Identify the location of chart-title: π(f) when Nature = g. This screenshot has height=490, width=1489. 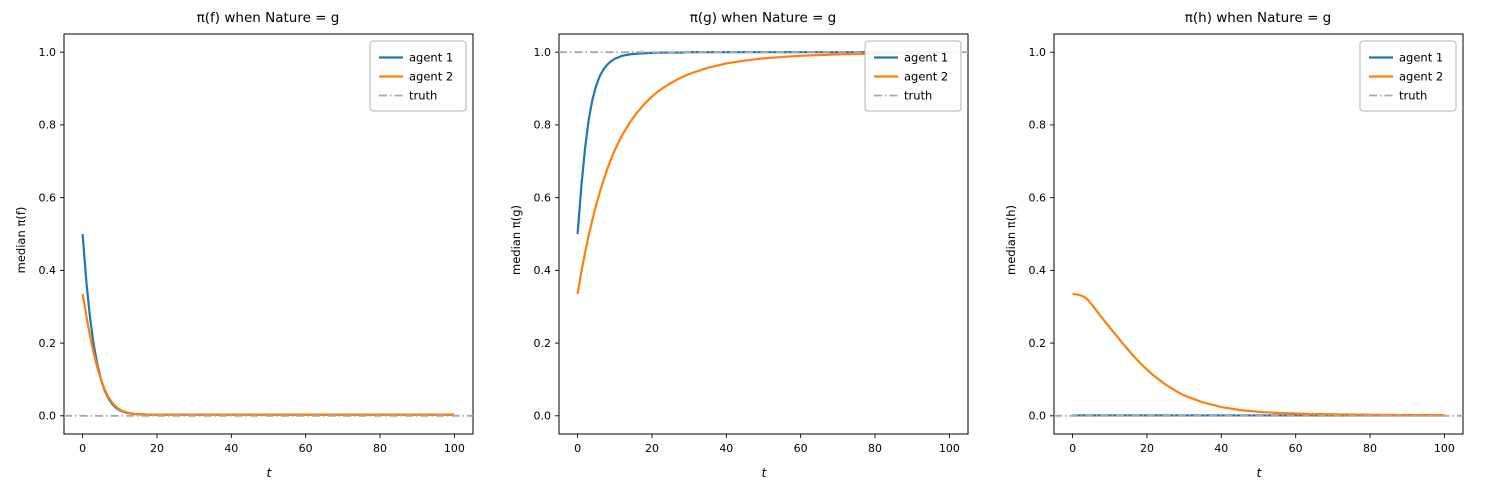
(268, 18).